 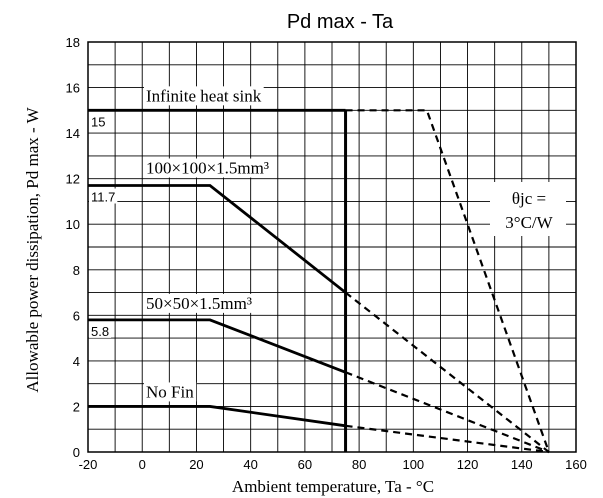 What do you see at coordinates (73, 42) in the screenshot?
I see `y-tick-label: 18` at bounding box center [73, 42].